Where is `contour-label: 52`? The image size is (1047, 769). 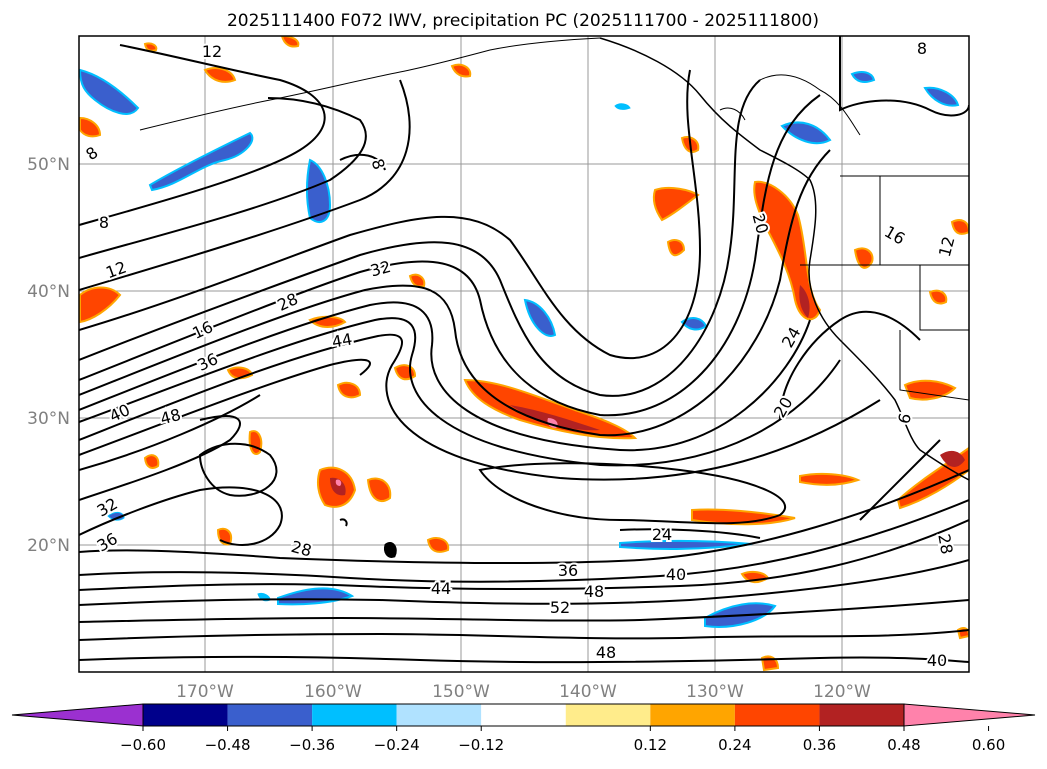
contour-label: 52 is located at coordinates (560, 607).